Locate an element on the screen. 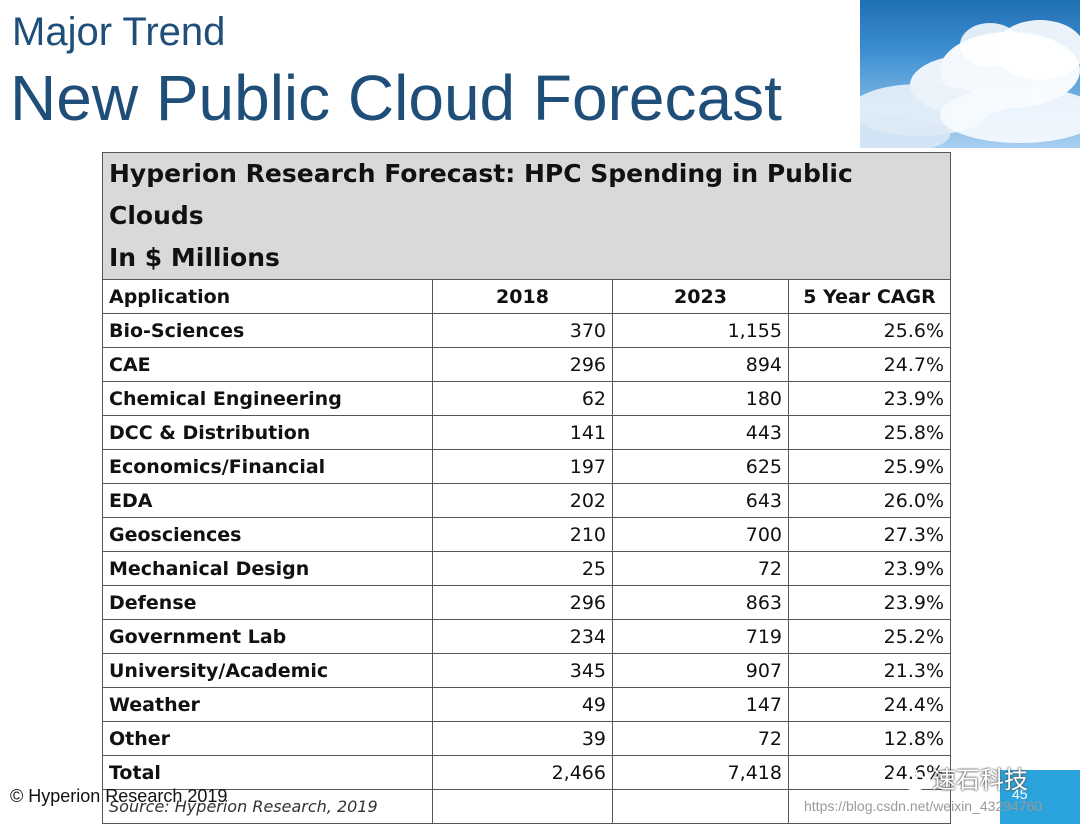 The width and height of the screenshot is (1080, 824). table-row: Weather 49 147 24.4% is located at coordinates (526, 704).